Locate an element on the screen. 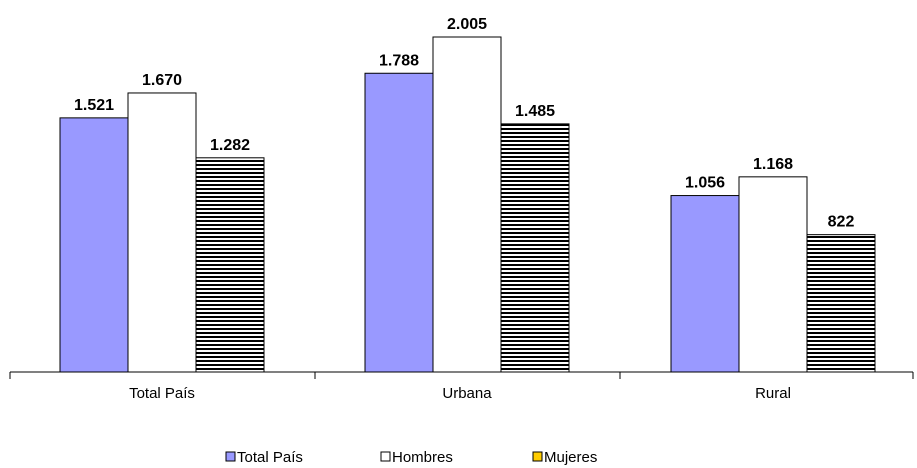 This screenshot has width=917, height=468. bar-mujeres-total-pais is located at coordinates (230, 265).